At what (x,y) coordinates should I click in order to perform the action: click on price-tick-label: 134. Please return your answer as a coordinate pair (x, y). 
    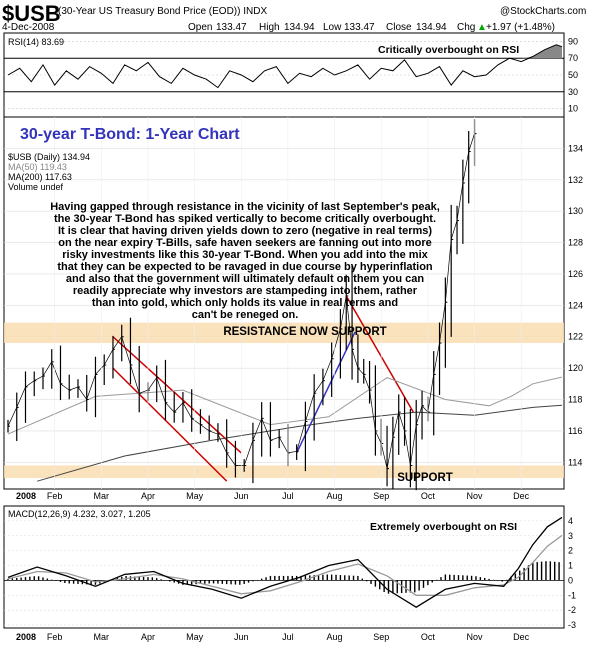
    Looking at the image, I should click on (575, 148).